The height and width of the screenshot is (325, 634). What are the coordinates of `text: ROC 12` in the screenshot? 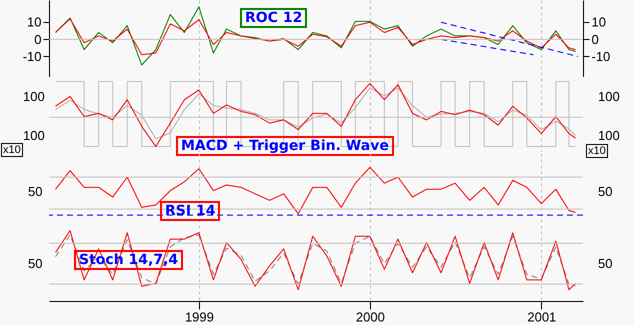 It's located at (274, 18).